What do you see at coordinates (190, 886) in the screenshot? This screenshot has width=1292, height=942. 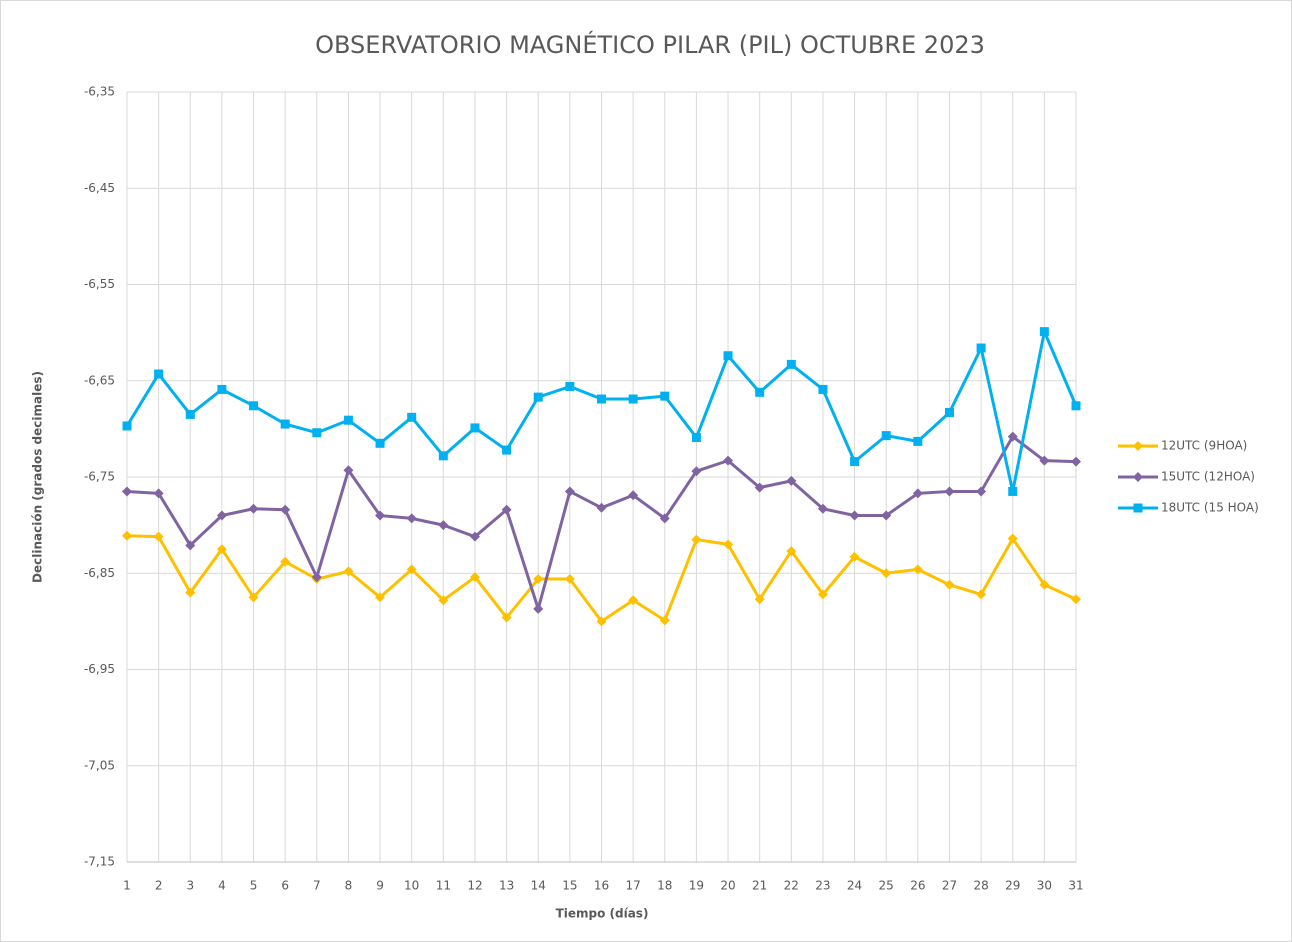 I see `x-tick-label: 3` at bounding box center [190, 886].